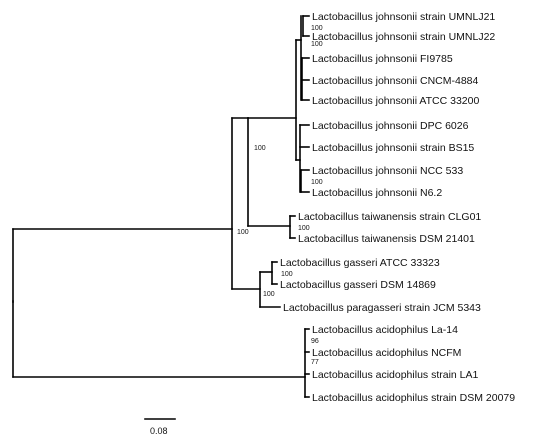 The width and height of the screenshot is (550, 439). I want to click on taxon-label: Lactobacillus johnsonii strain BS15, so click(393, 148).